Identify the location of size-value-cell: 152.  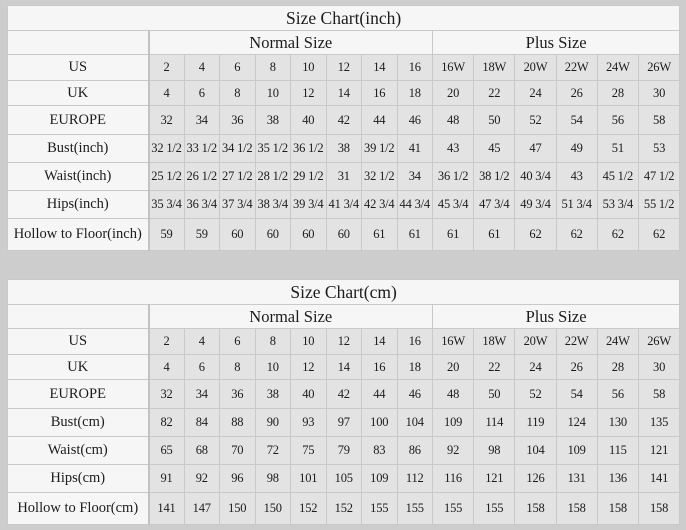
(308, 508).